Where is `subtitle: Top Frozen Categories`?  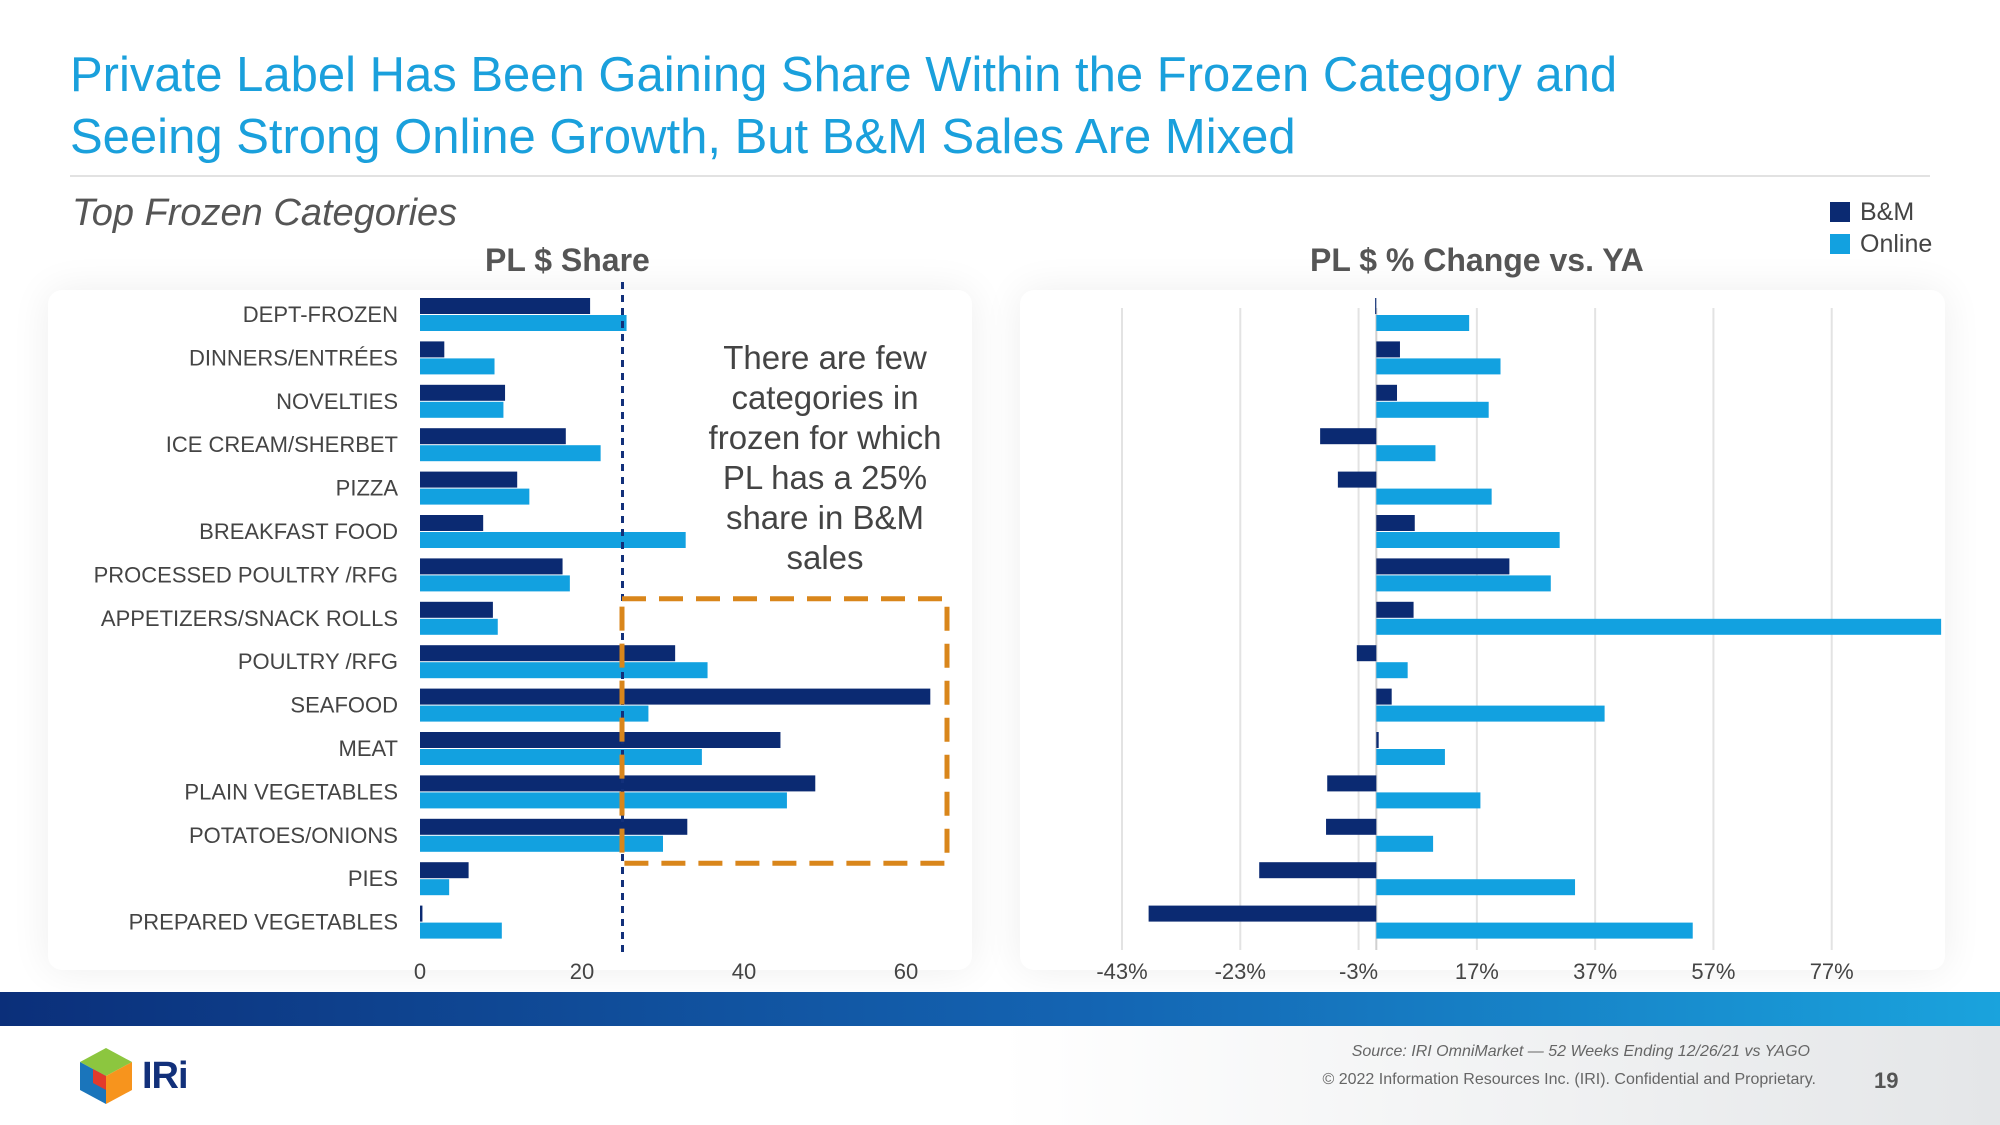 subtitle: Top Frozen Categories is located at coordinates (265, 213).